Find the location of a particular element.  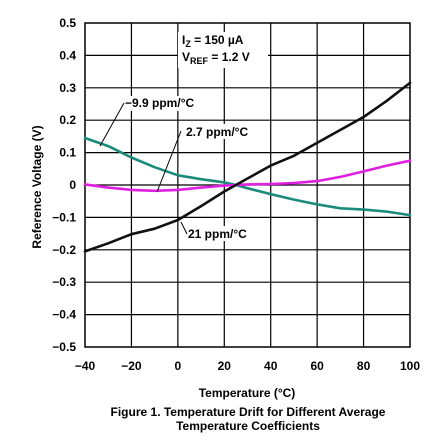

y-tick-label: 0.3 is located at coordinates (67, 88).